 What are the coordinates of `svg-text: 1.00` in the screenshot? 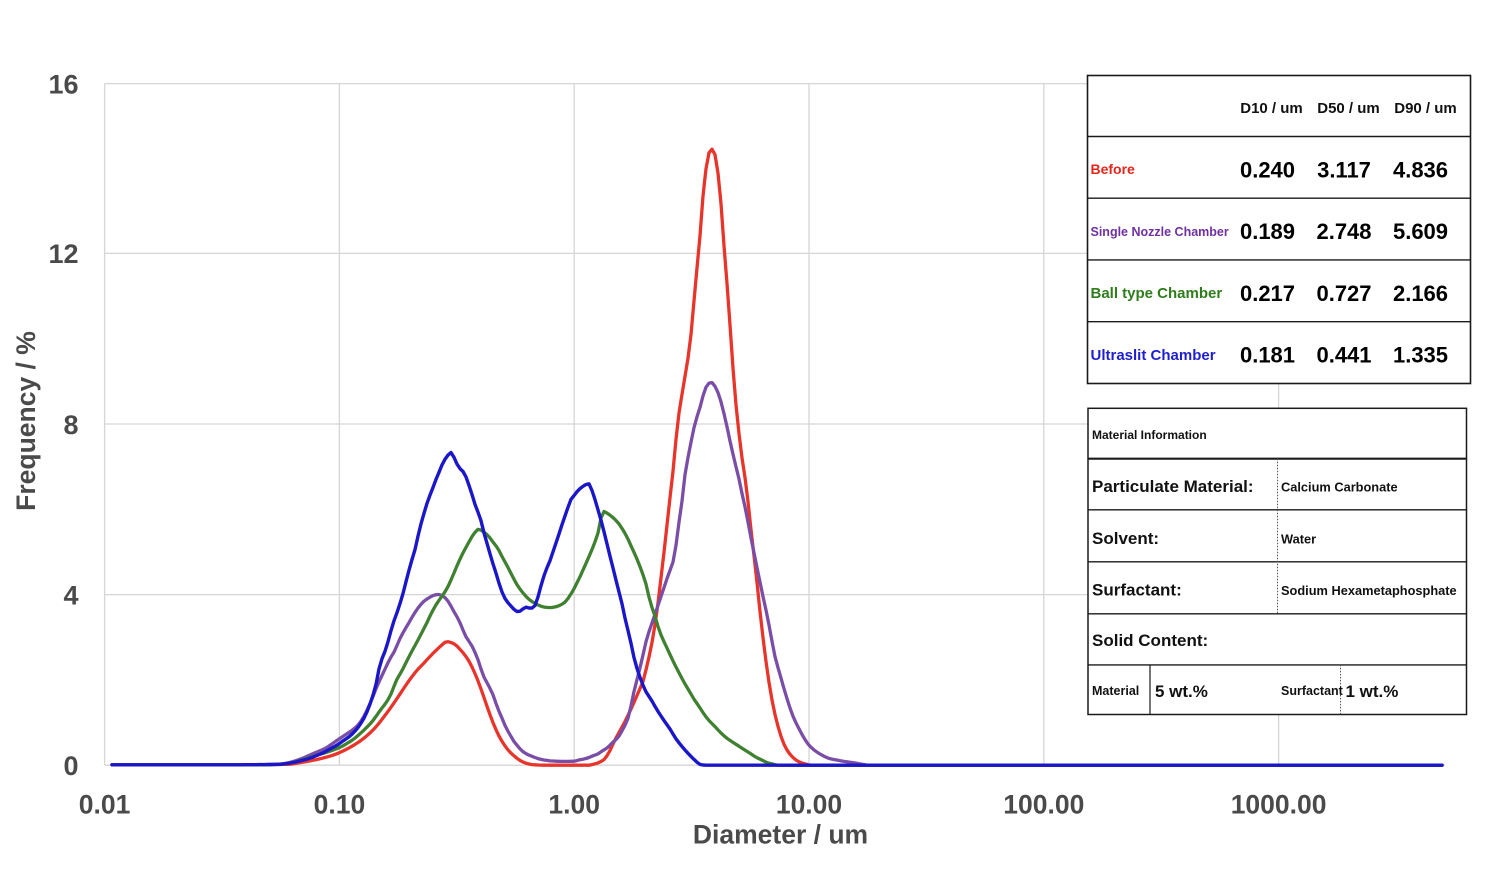 It's located at (574, 805).